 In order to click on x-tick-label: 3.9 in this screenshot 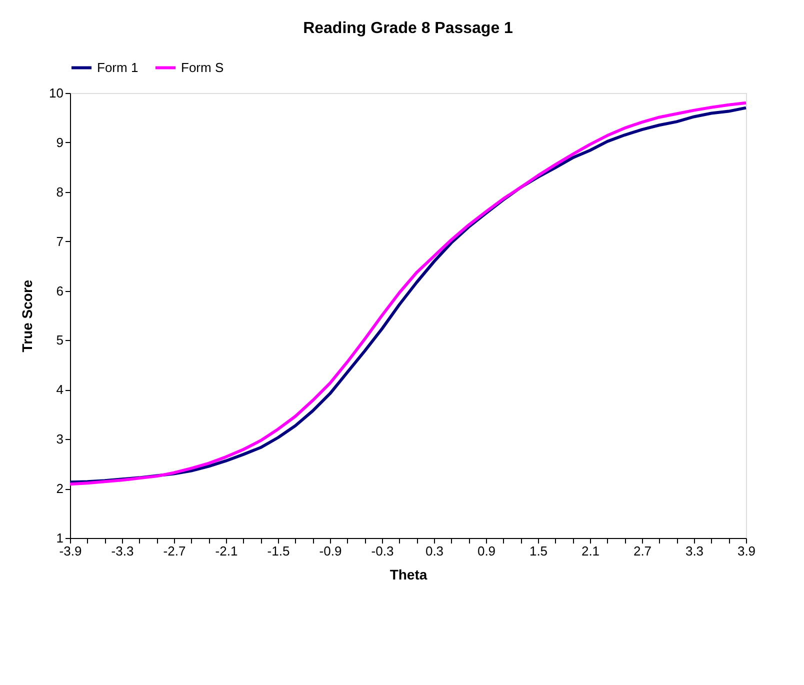, I will do `click(746, 551)`.